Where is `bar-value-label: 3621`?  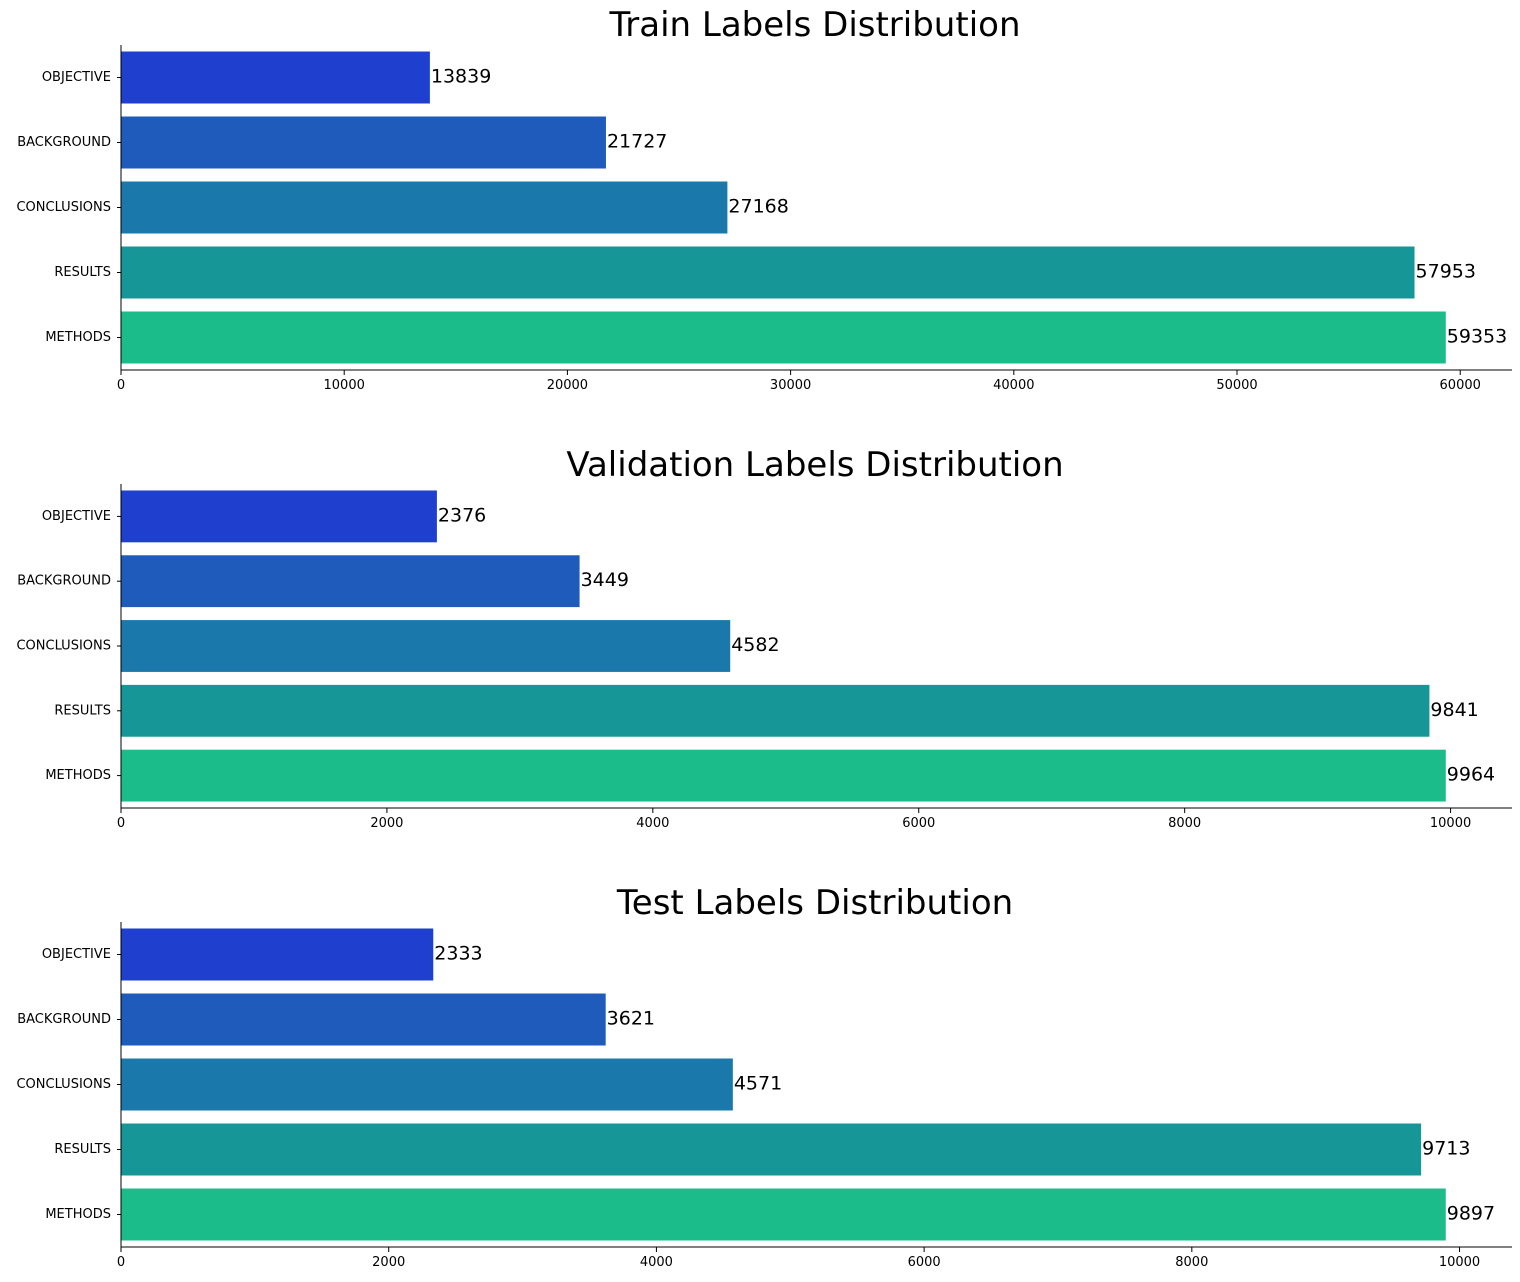
bar-value-label: 3621 is located at coordinates (631, 1019).